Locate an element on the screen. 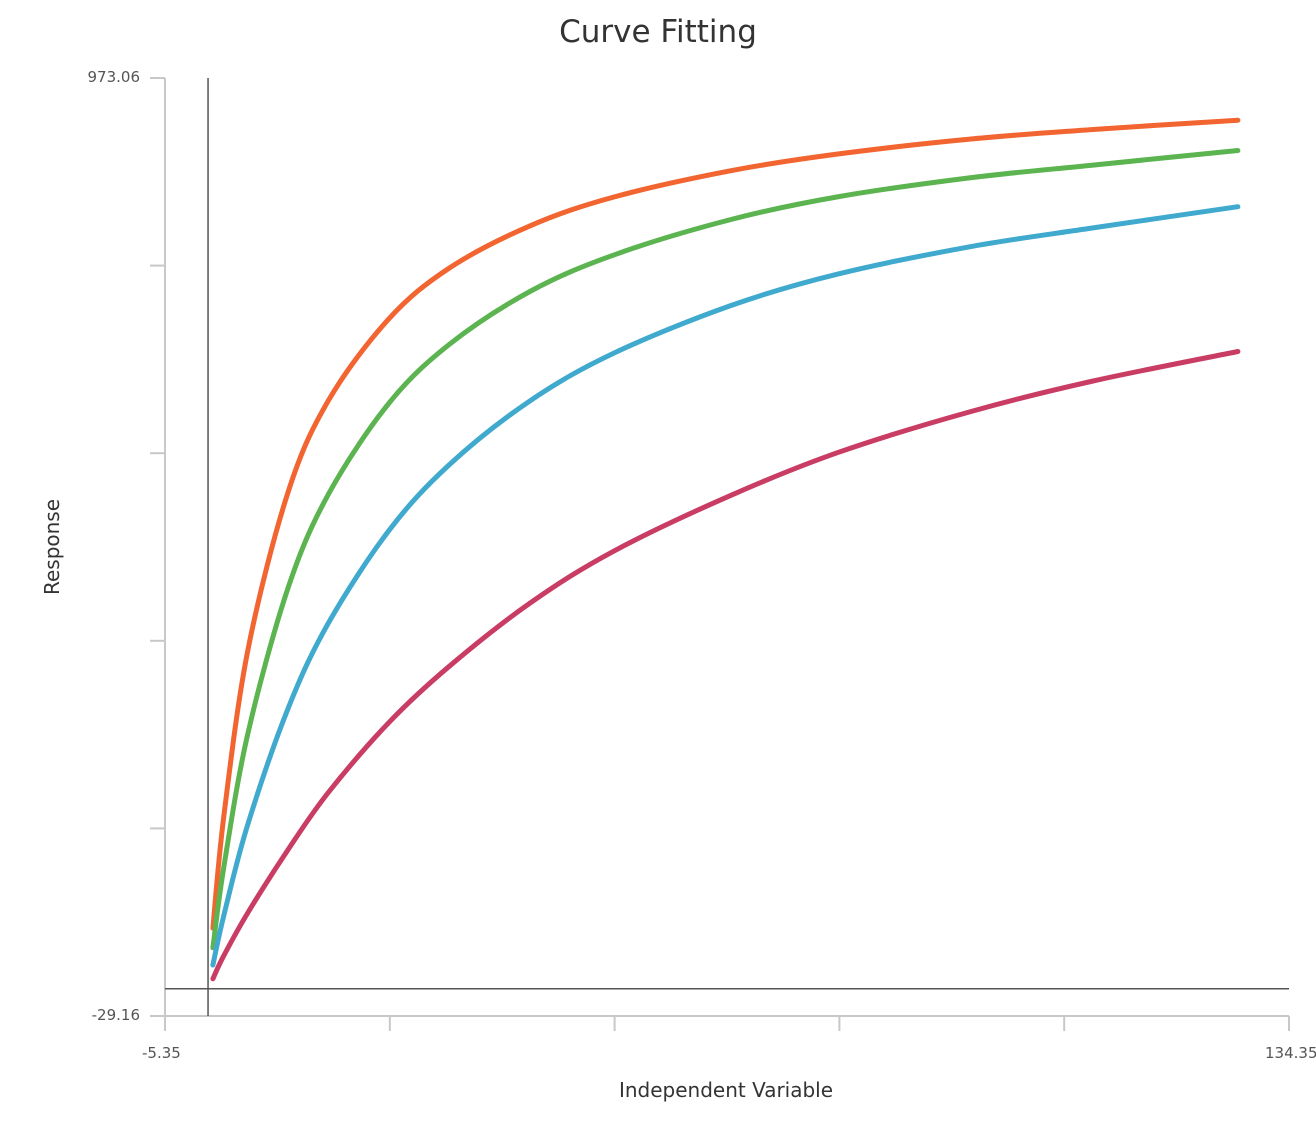  x-min-tick-label: -5.35 is located at coordinates (161, 1053).